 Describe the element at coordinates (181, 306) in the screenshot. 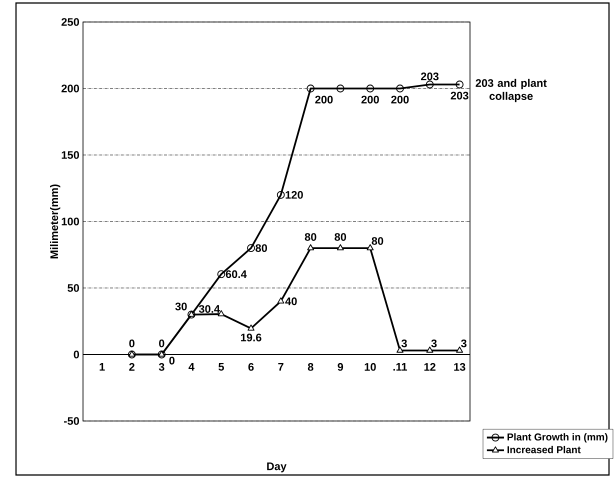

I see `data-label: 30` at that location.